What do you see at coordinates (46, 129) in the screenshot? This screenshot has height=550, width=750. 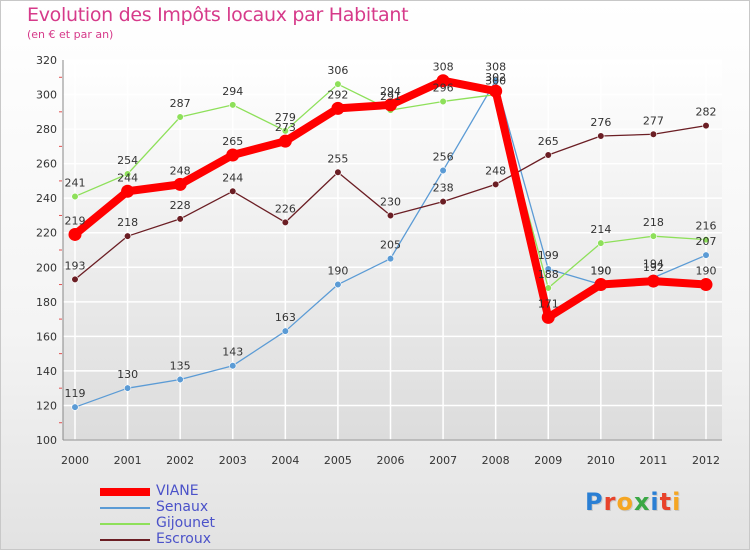 I see `y-tick-label: 280` at bounding box center [46, 129].